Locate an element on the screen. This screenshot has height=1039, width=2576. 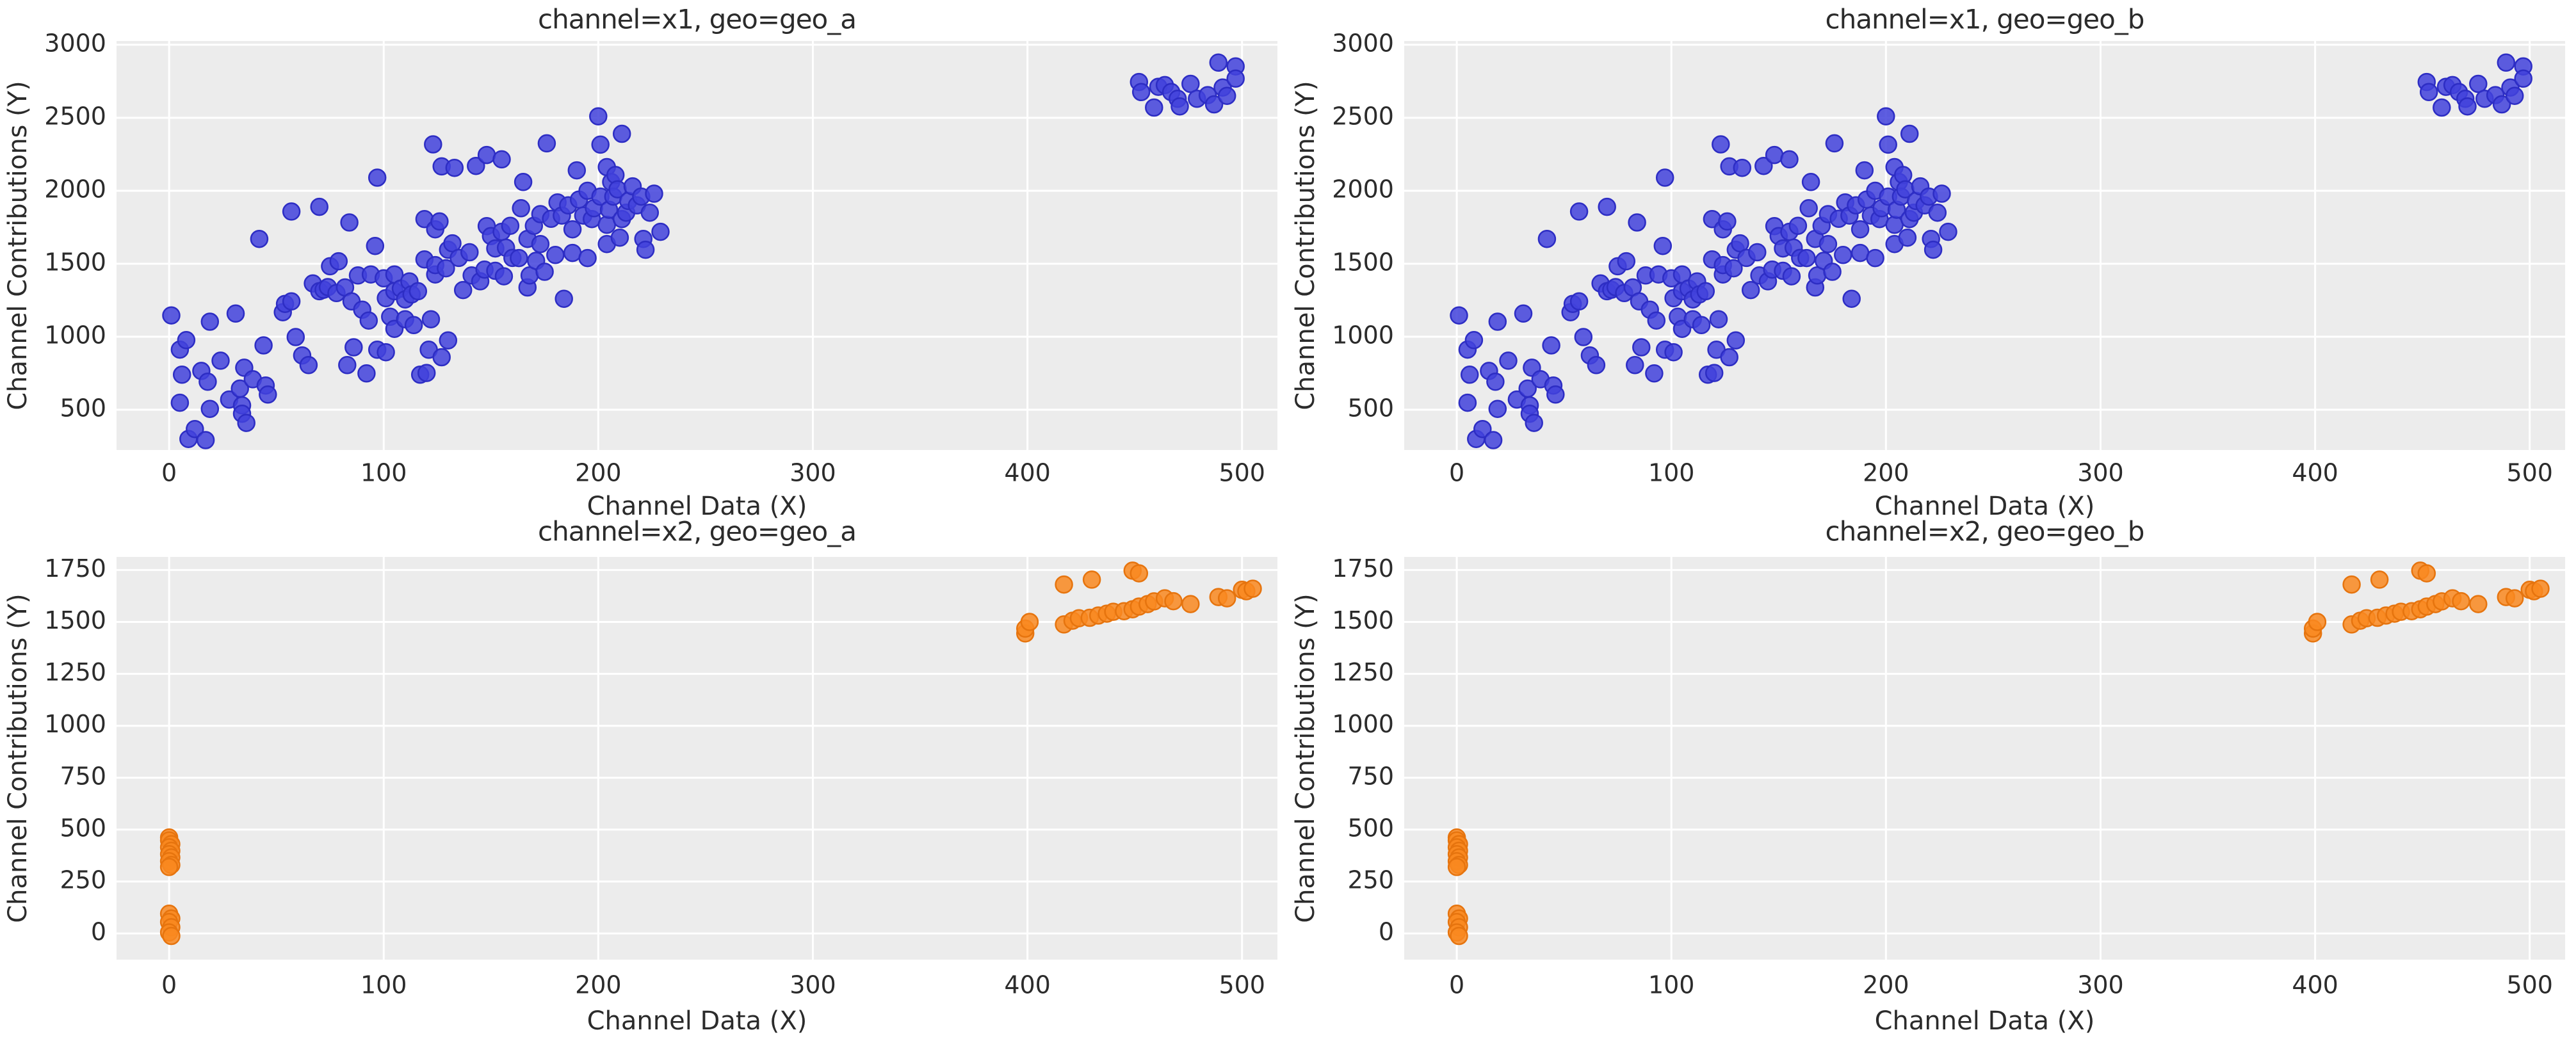
subplot-title: channel=x2, geo=geo_a is located at coordinates (697, 531).